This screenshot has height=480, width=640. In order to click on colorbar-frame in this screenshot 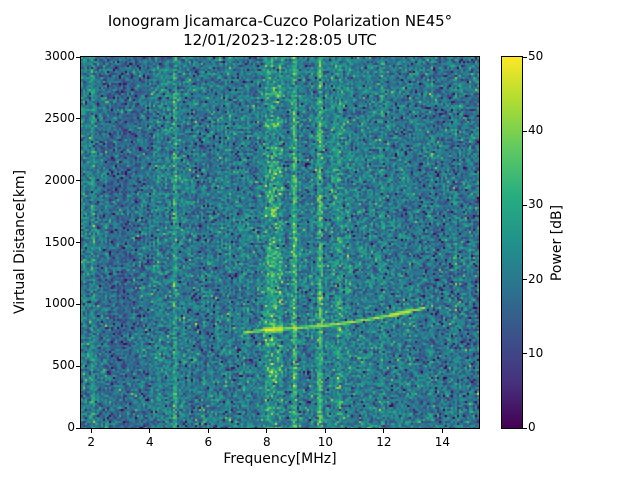, I will do `click(512, 242)`.